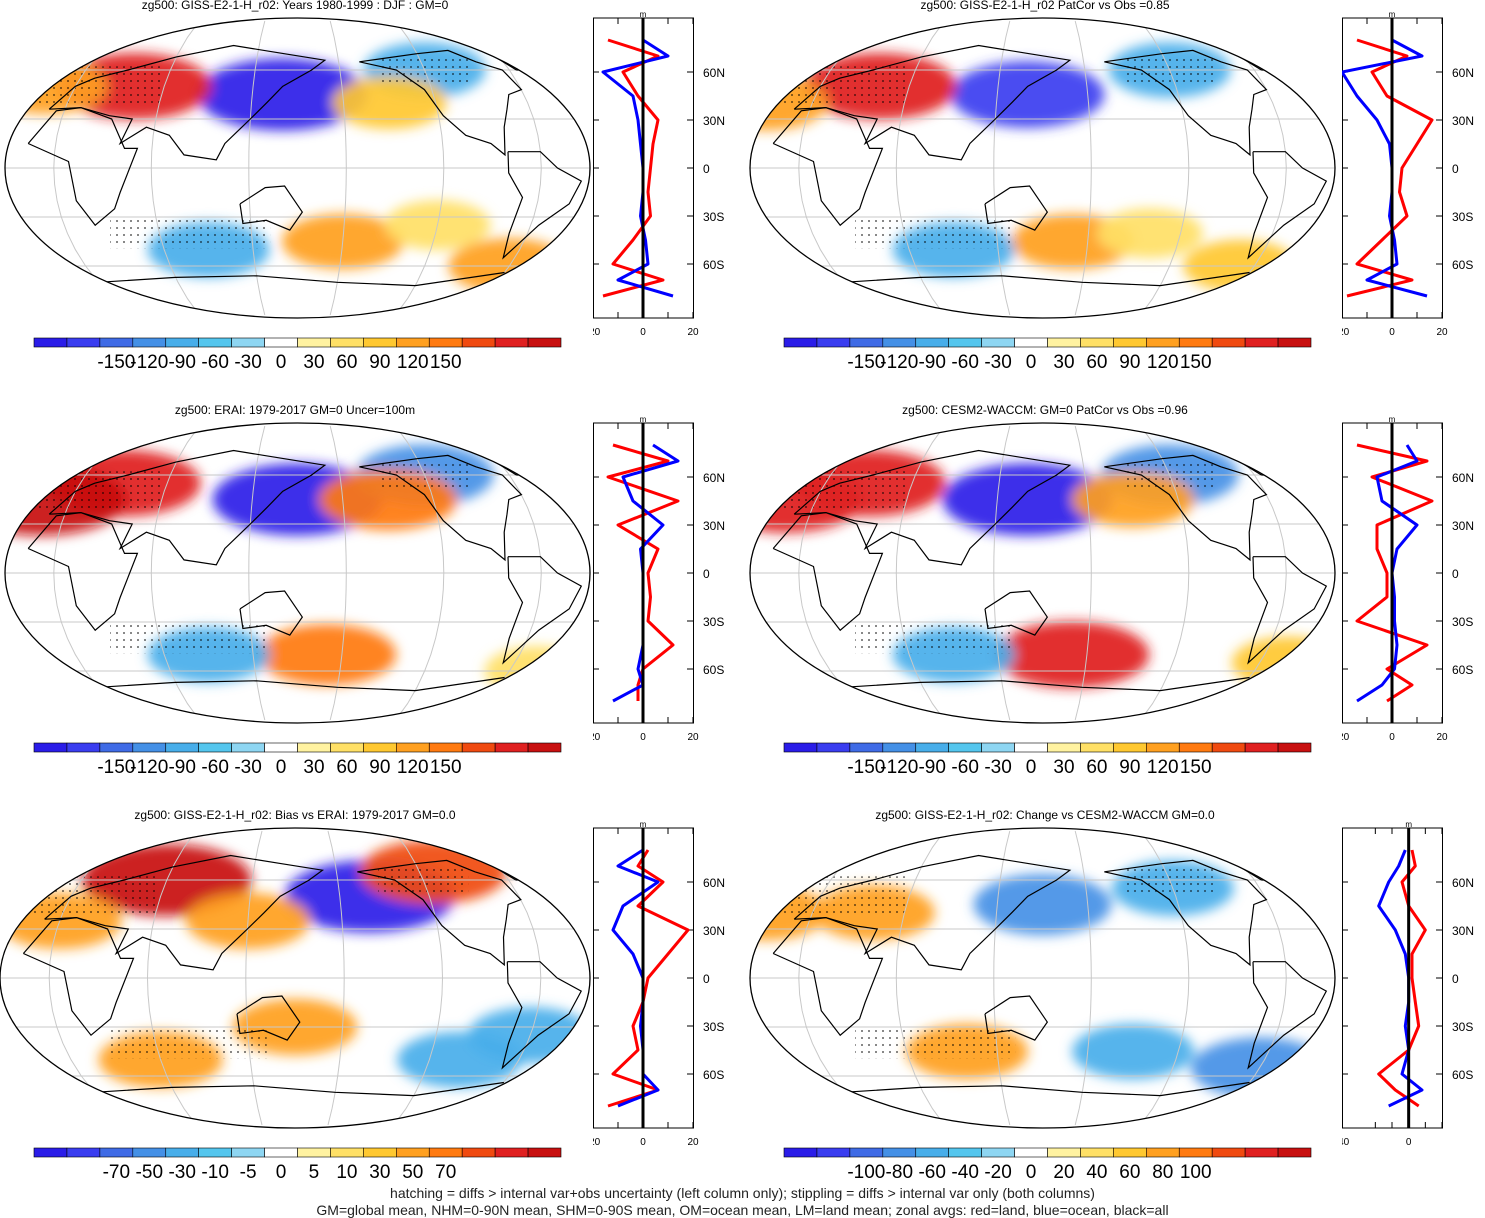 Image resolution: width=1485 pixels, height=1218 pixels. What do you see at coordinates (648, 978) in the screenshot?
I see `zonal-land-line` at bounding box center [648, 978].